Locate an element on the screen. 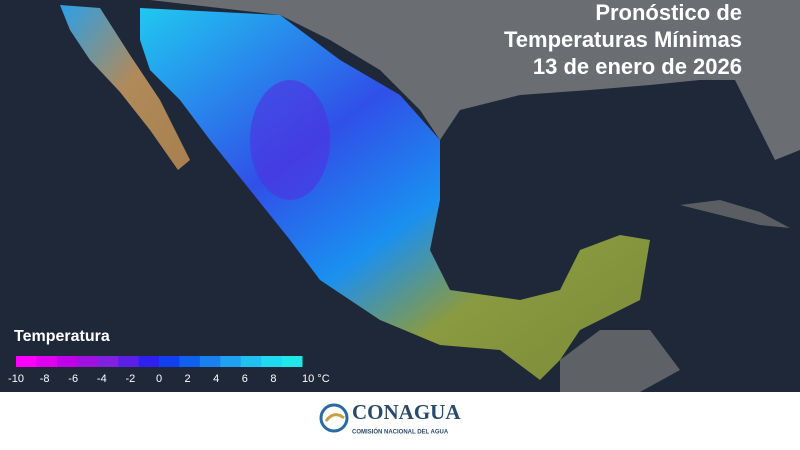 This screenshot has height=450, width=800. legend-tick-label: 4 is located at coordinates (216, 379).